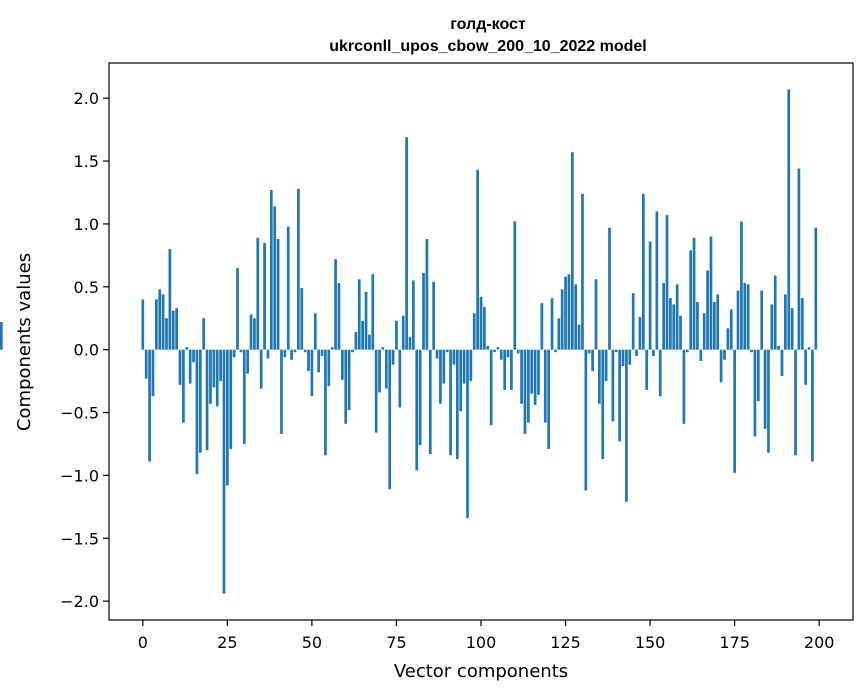 The width and height of the screenshot is (867, 696). Describe the element at coordinates (84, 350) in the screenshot. I see `y-axis-ticks: −2.0 −1.5 −1.0 −0.5 0.0 0.5 1.0 1.5 2.0` at that location.